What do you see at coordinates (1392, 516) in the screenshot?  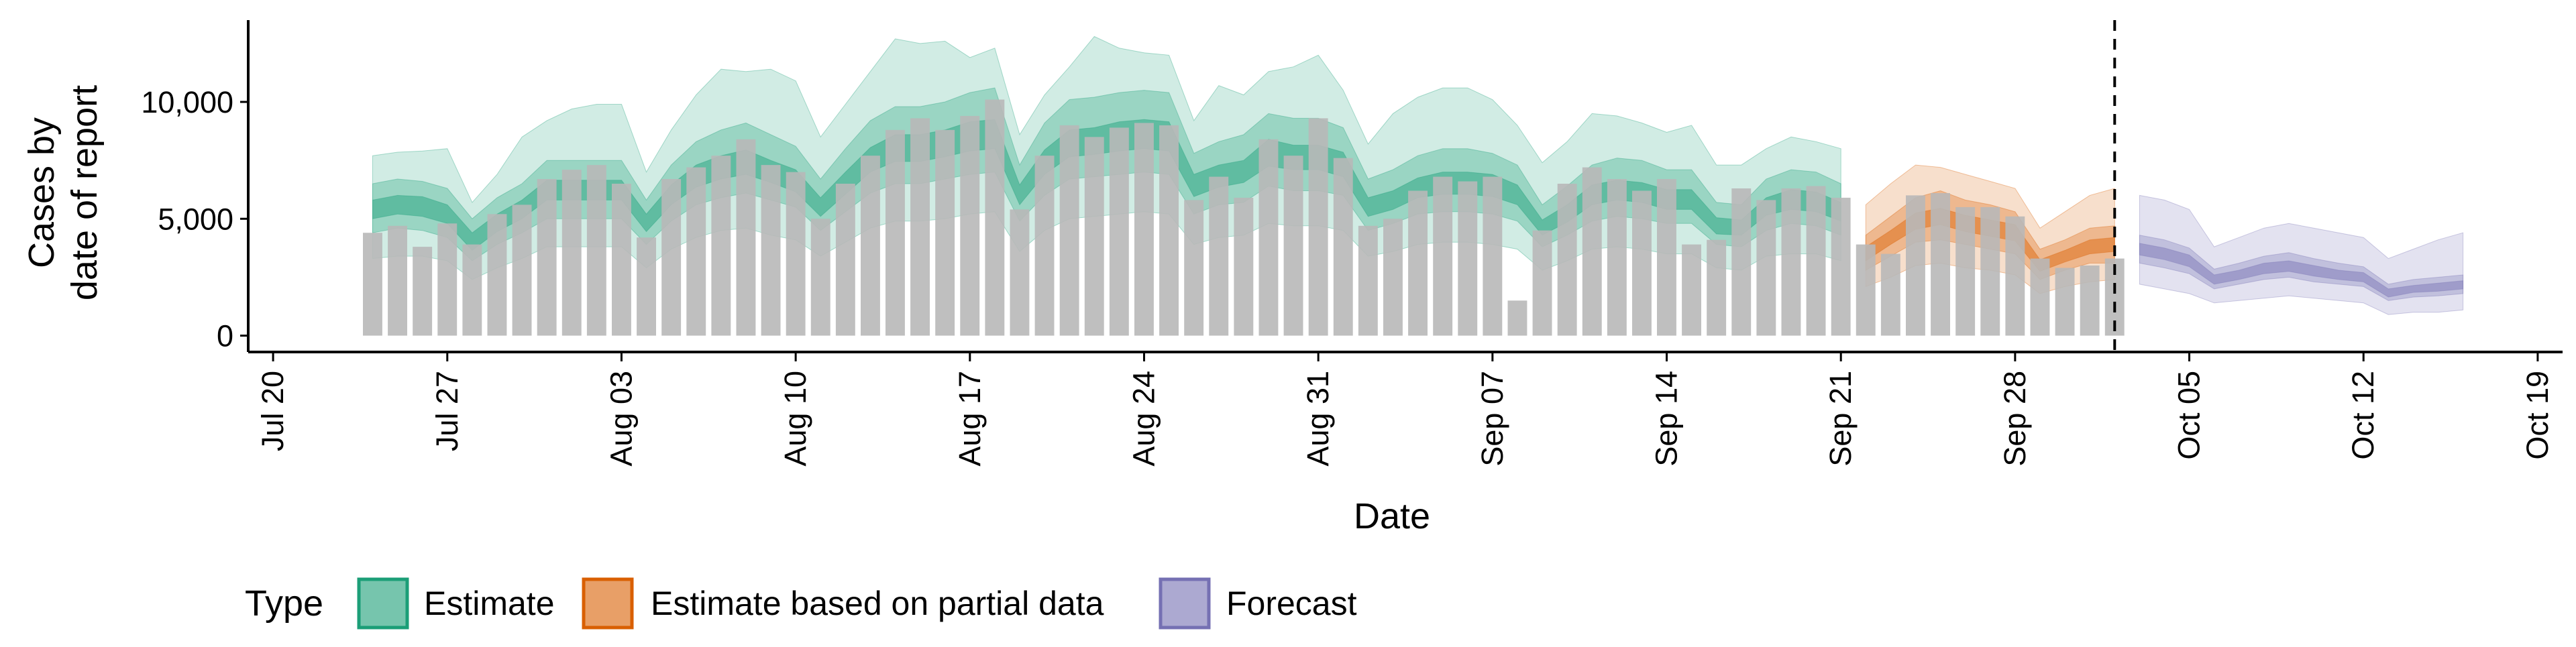 I see `x-axis-title: Date` at bounding box center [1392, 516].